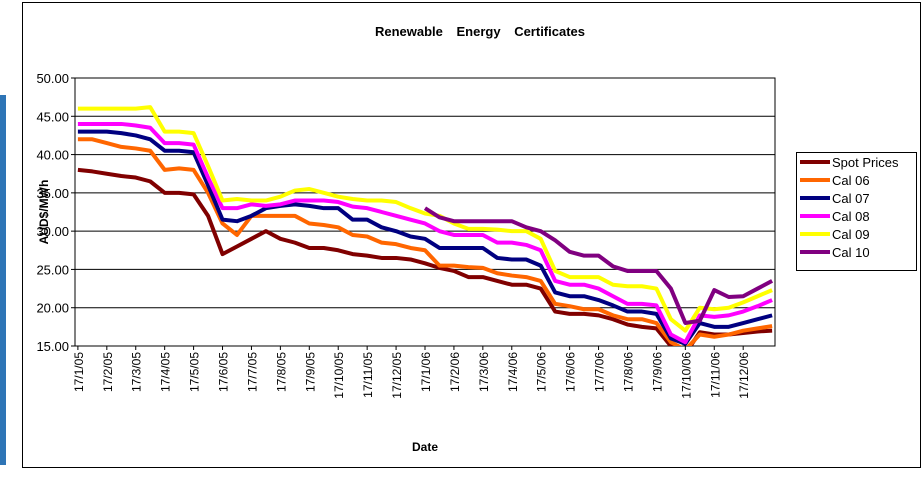 The height and width of the screenshot is (477, 924). What do you see at coordinates (108, 372) in the screenshot?
I see `x-tick-label: 17/2/05` at bounding box center [108, 372].